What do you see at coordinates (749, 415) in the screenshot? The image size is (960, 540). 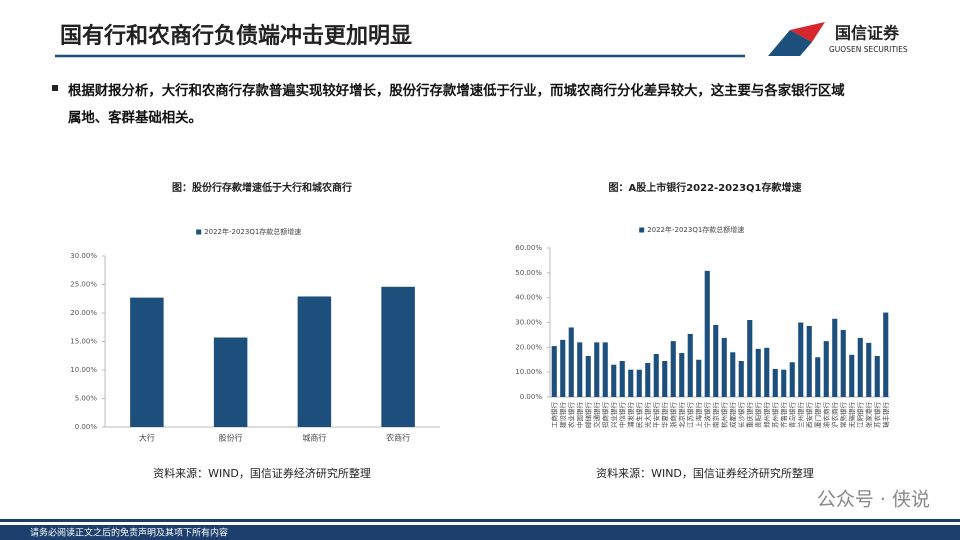 I see `x-tick-label: 重庆银行` at bounding box center [749, 415].